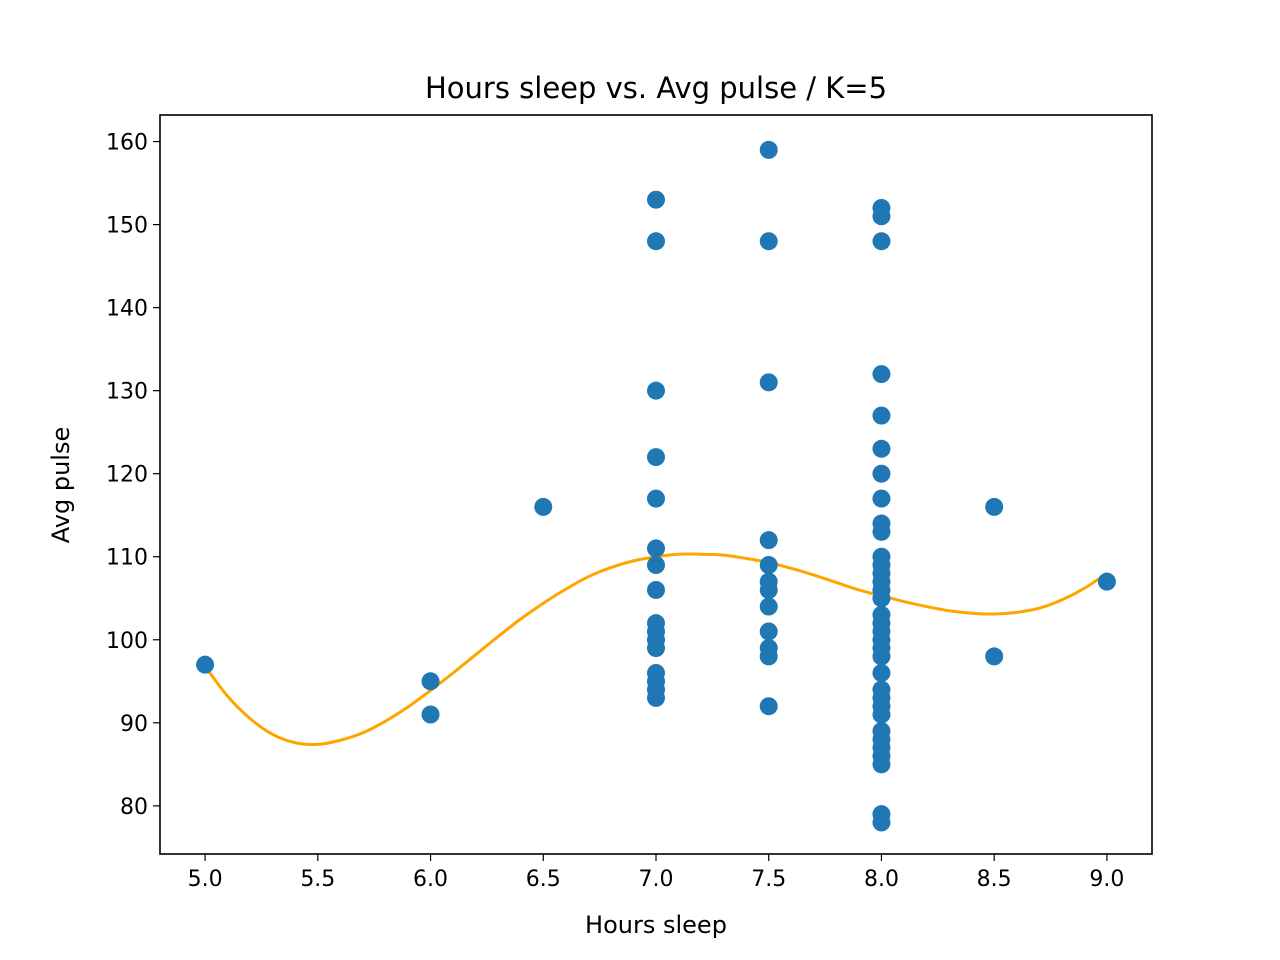  Describe the element at coordinates (61, 485) in the screenshot. I see `y-axis-label: Avg pulse` at that location.